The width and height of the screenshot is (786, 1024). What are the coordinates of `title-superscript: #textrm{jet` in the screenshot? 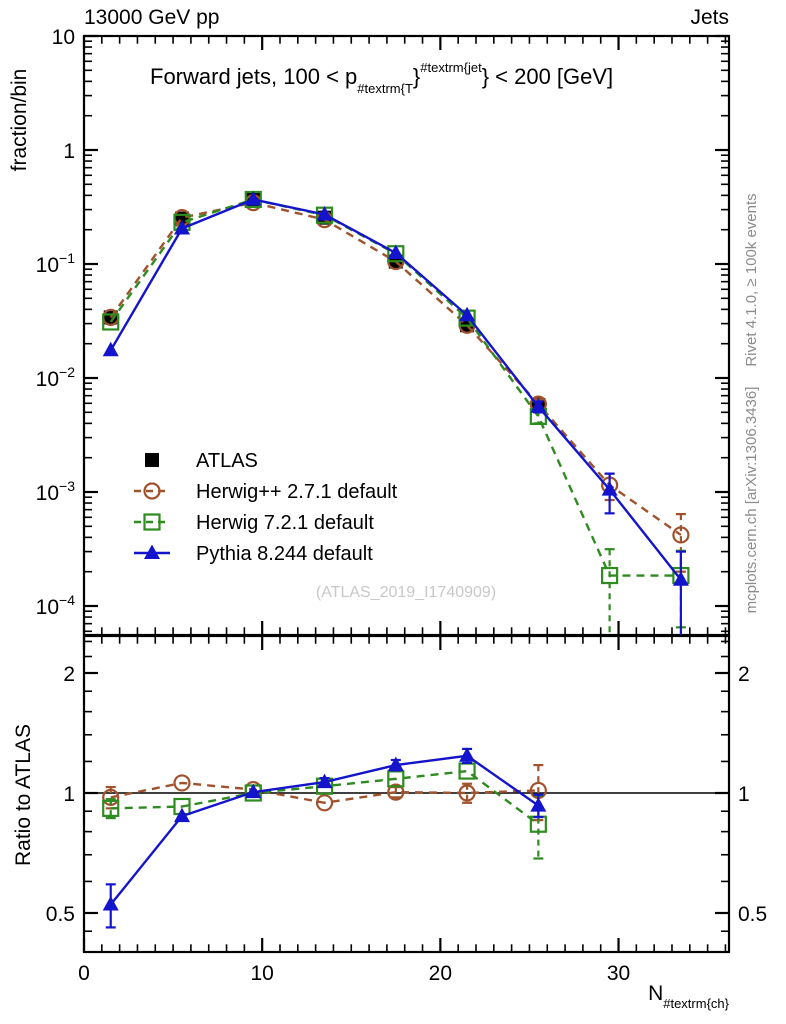 It's located at (451, 67).